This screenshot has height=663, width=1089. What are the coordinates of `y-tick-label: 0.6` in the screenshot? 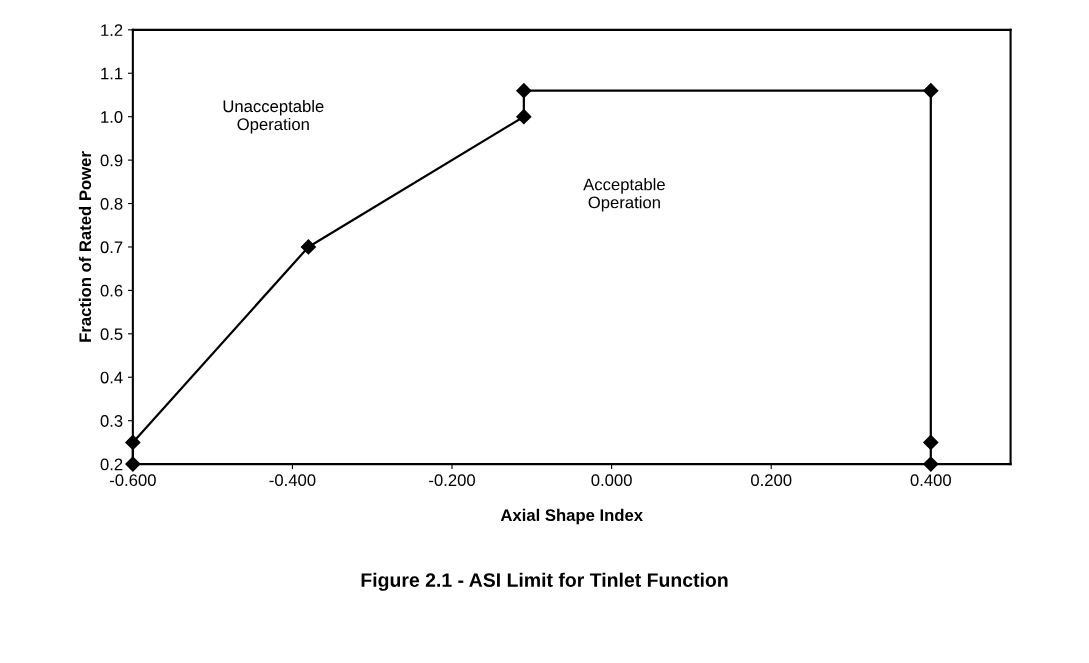 It's located at (111, 290).